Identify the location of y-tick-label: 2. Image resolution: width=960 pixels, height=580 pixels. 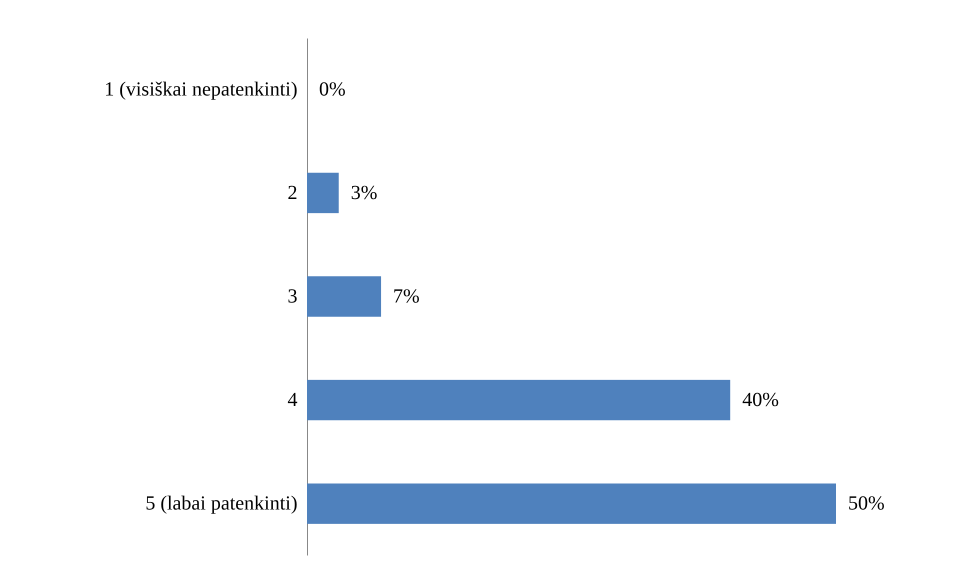
(293, 193).